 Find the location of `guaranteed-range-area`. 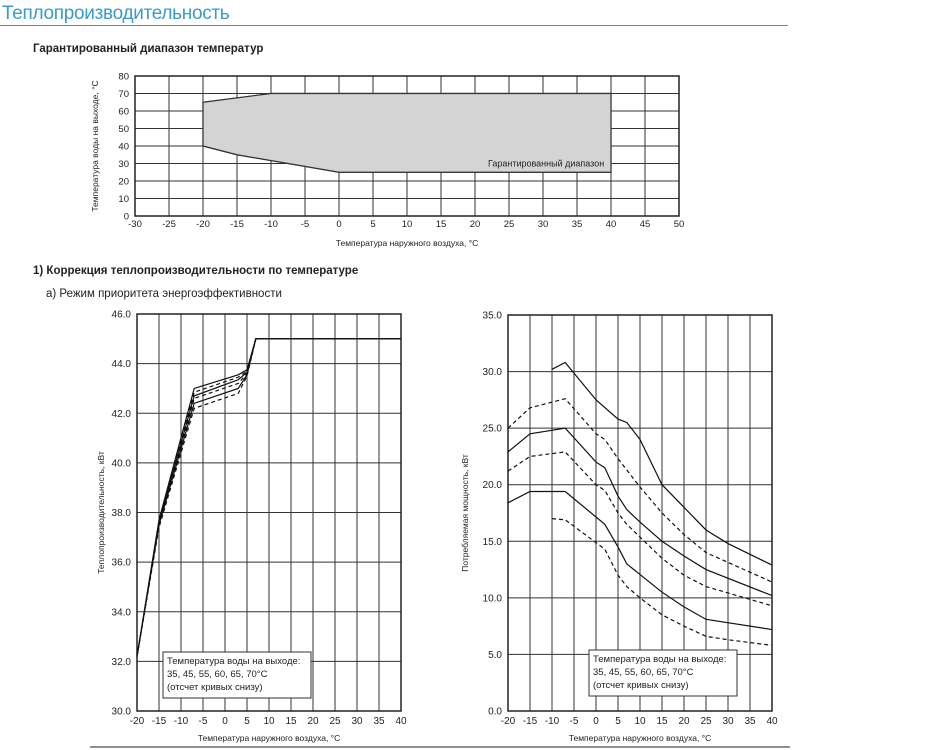

guaranteed-range-area is located at coordinates (407, 132).